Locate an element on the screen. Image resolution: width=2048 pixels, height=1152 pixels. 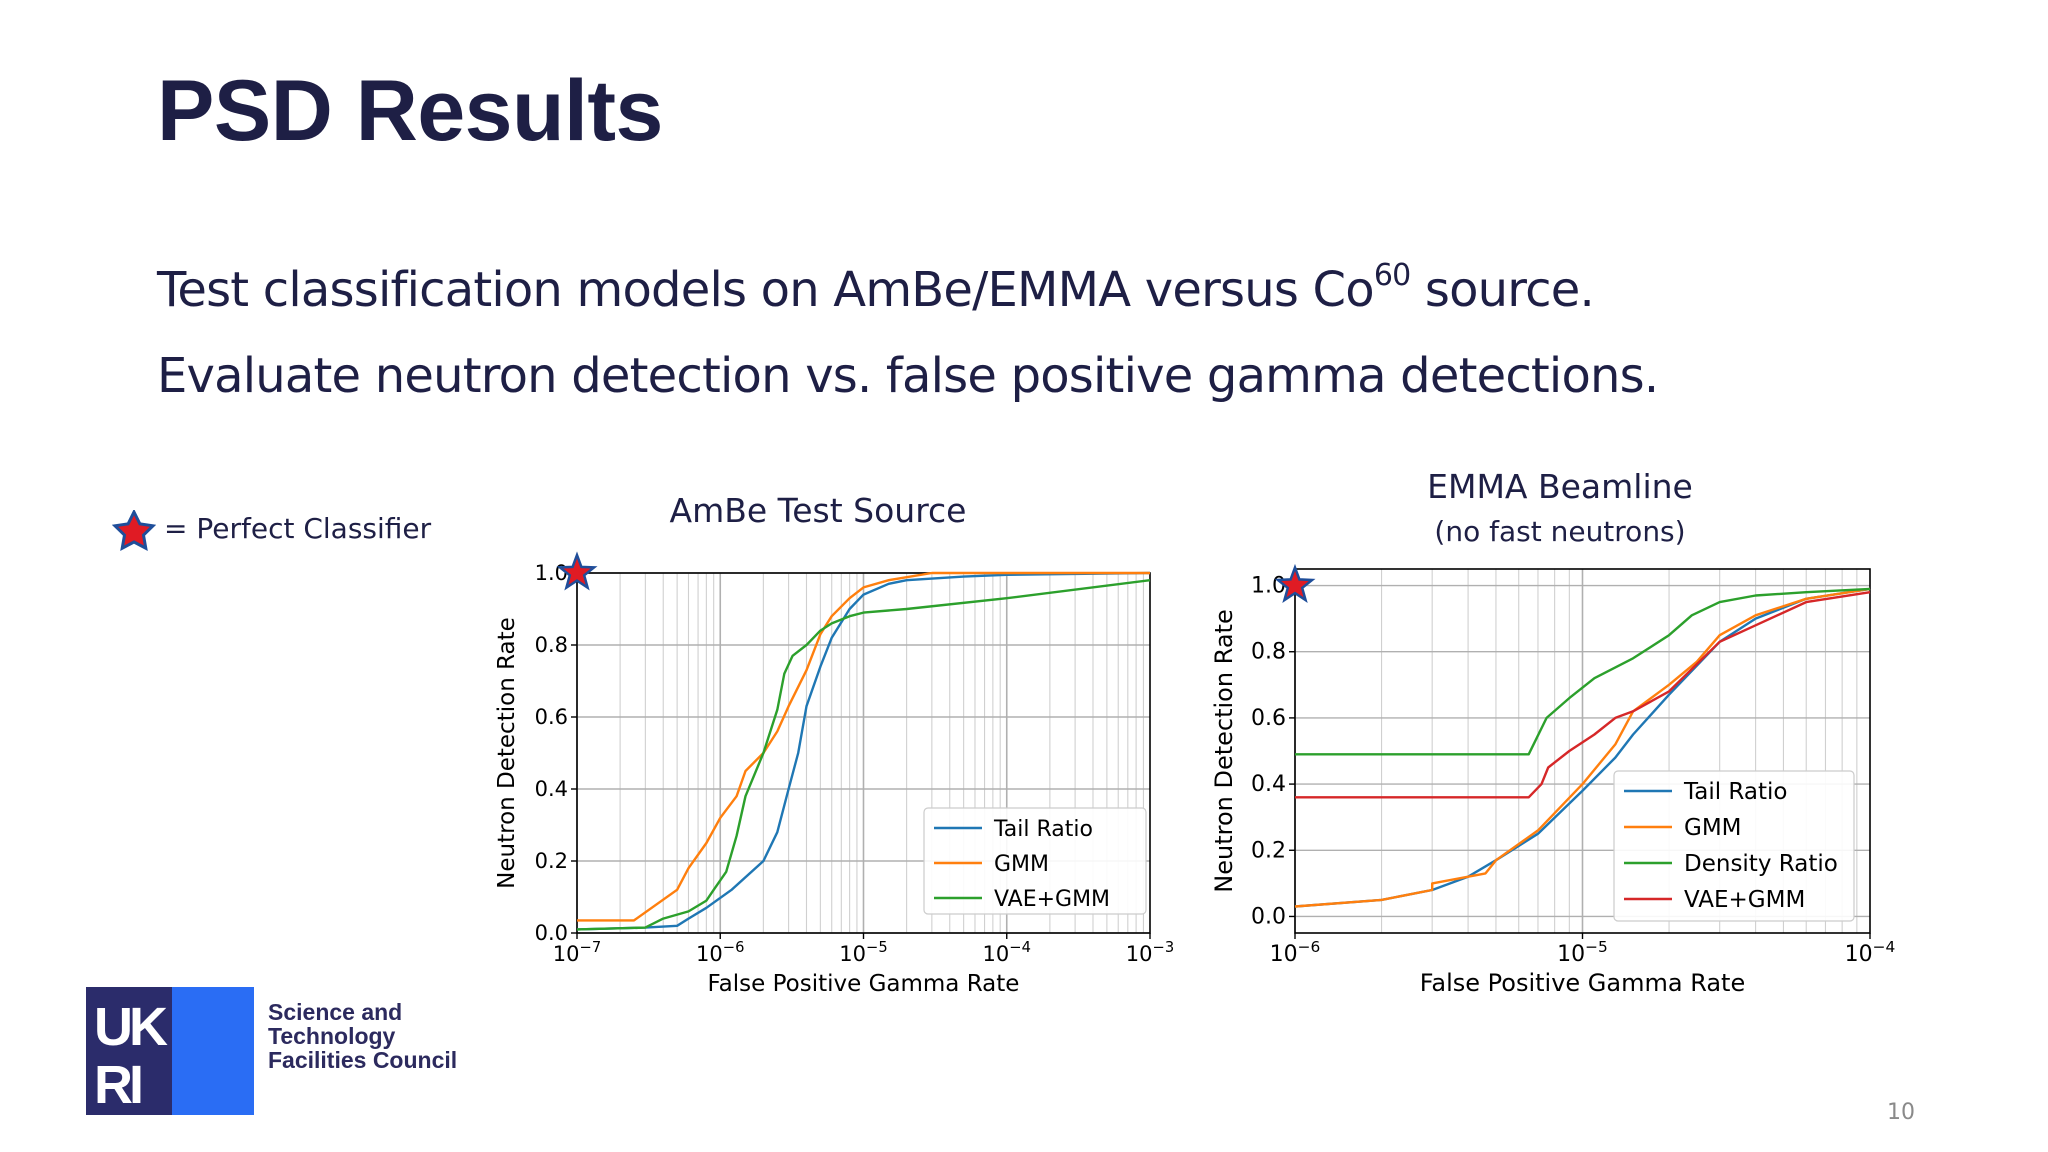
page-number: 10 is located at coordinates (1901, 1112).